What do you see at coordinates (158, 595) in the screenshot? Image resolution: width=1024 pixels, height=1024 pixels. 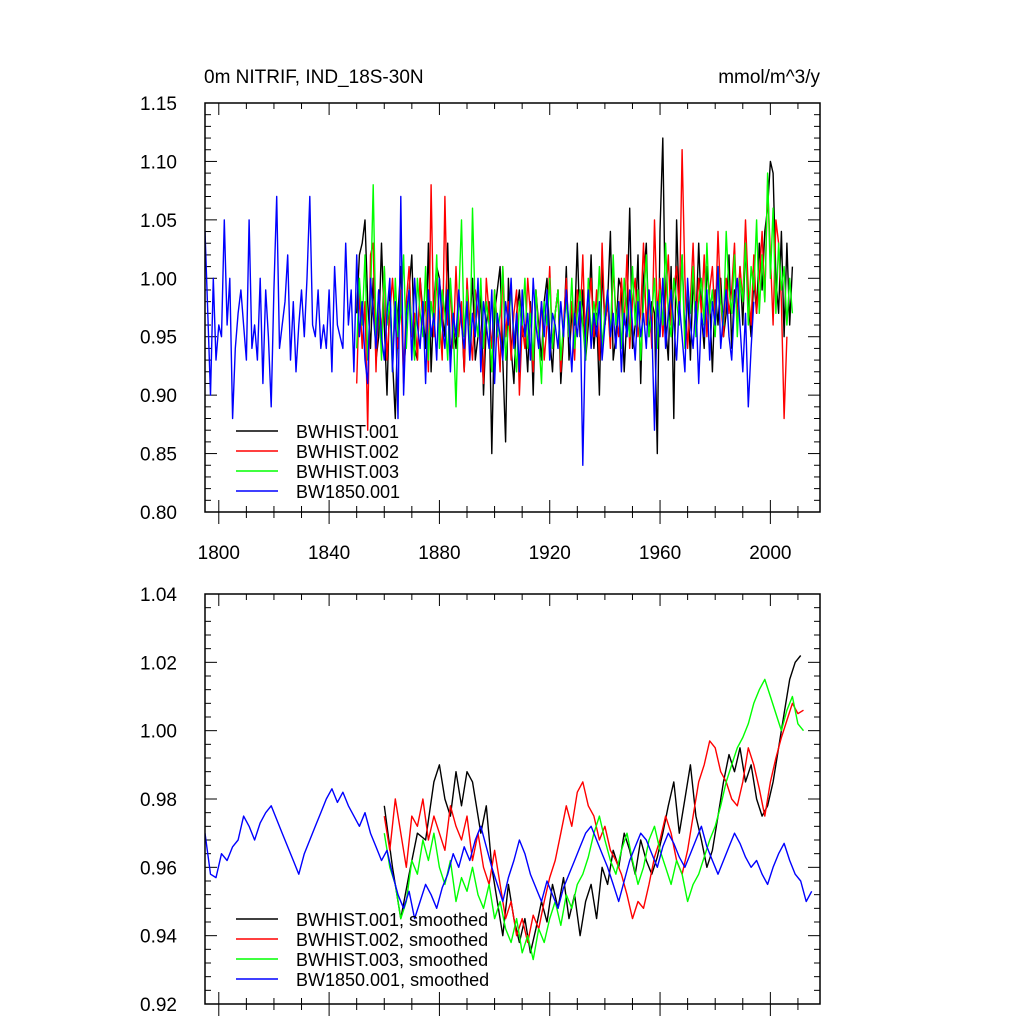 I see `y-tick-label: 1.04` at bounding box center [158, 595].